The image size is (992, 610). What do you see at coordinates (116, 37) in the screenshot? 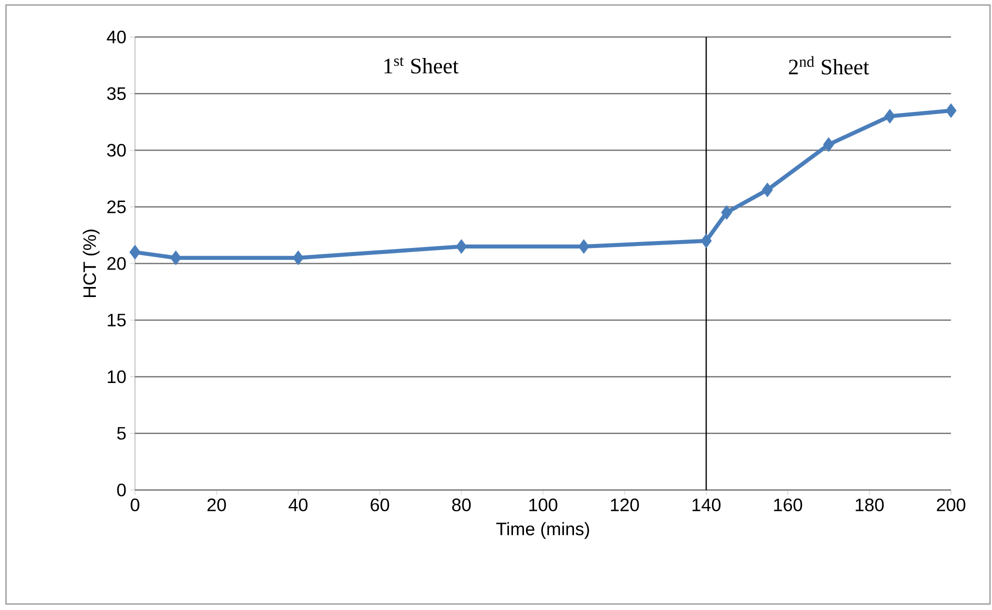
I see `y-tick-label: 40` at bounding box center [116, 37].